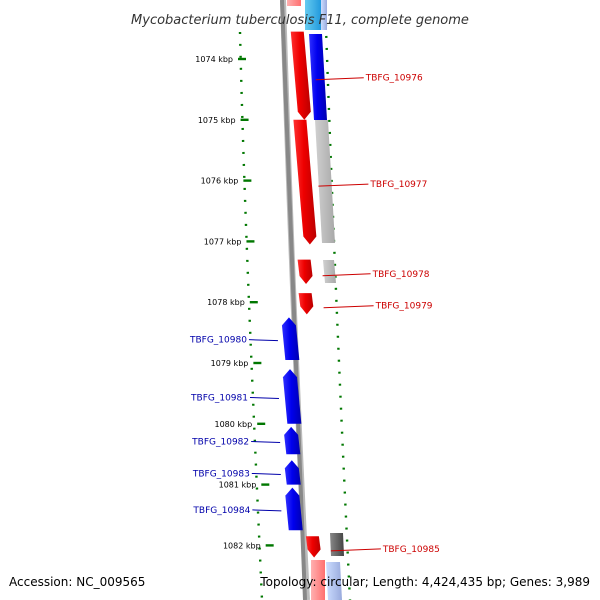 The image size is (600, 600). Describe the element at coordinates (220, 181) in the screenshot. I see `tick-label: 1076 kbp` at that location.